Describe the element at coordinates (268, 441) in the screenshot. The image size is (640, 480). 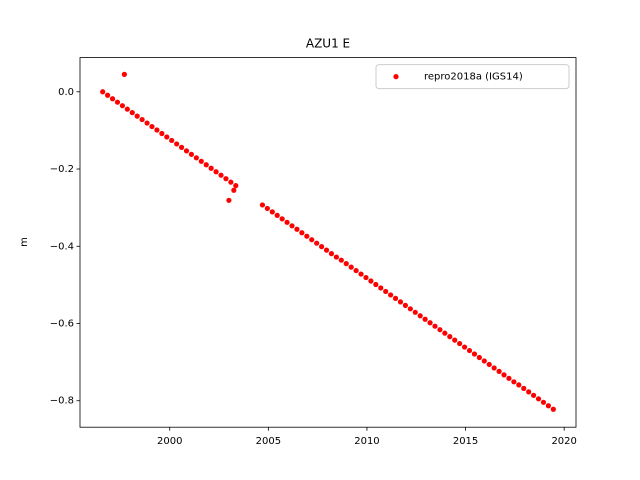
I see `x-tick-label: 2005` at that location.